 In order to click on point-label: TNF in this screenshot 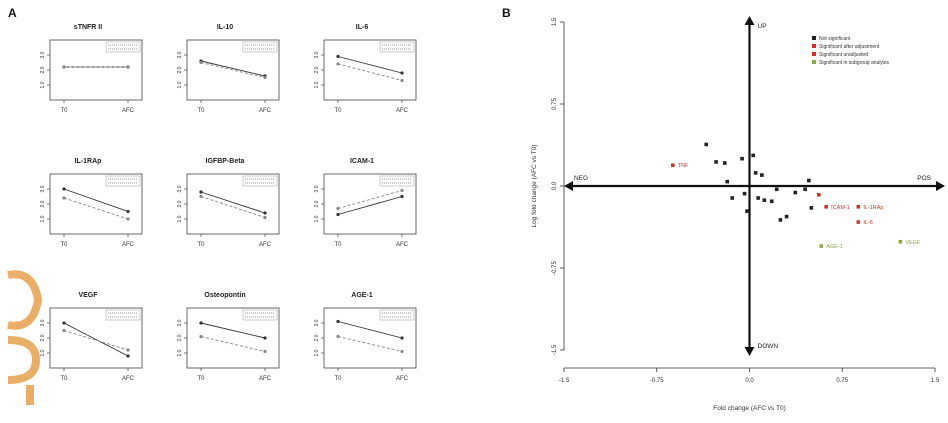, I will do `click(683, 166)`.